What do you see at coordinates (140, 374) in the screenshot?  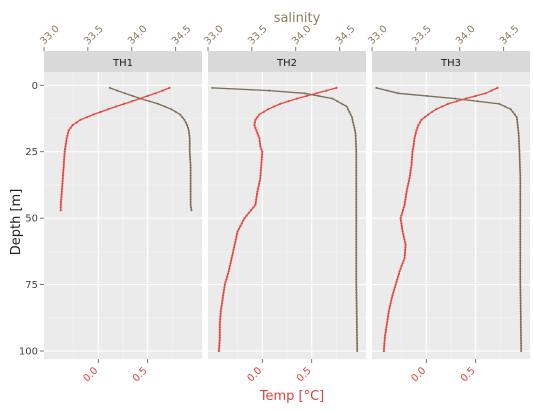 I see `temp-tick-label: 0.5` at bounding box center [140, 374].